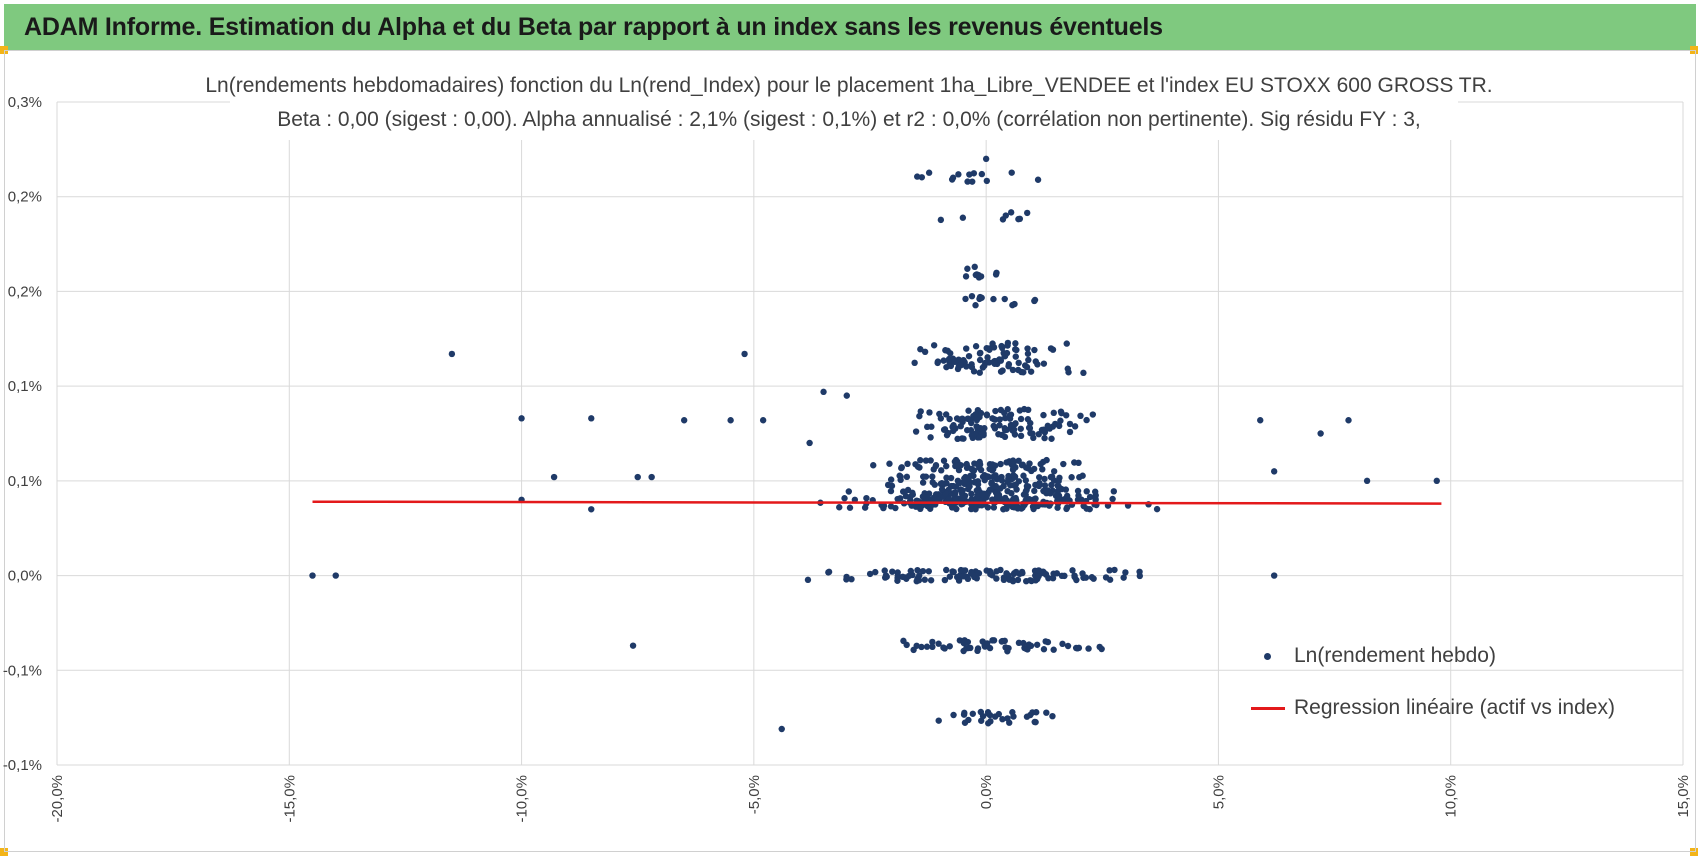  What do you see at coordinates (1267, 656) in the screenshot?
I see `point-marker-icon` at bounding box center [1267, 656].